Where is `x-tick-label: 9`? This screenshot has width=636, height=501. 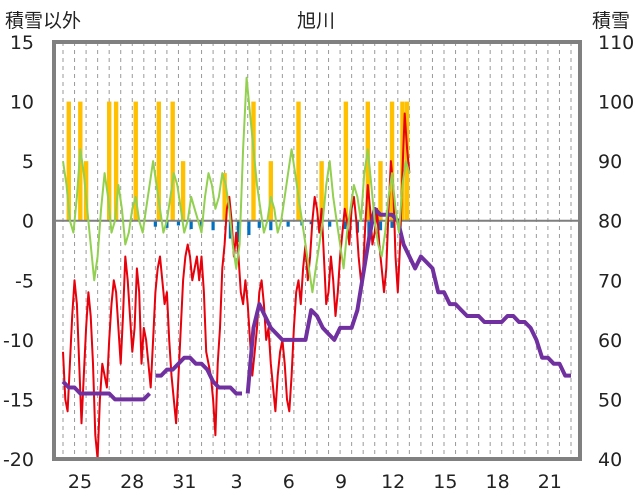
x-tick-label: 9 is located at coordinates (341, 482).